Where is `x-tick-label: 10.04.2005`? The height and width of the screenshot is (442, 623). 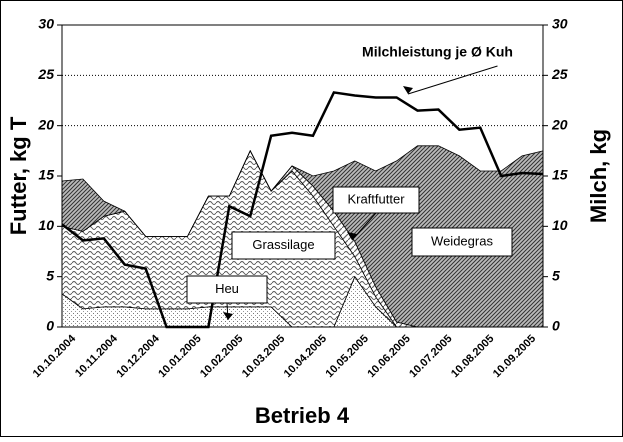 x-tick-label: 10.04.2005 is located at coordinates (305, 356).